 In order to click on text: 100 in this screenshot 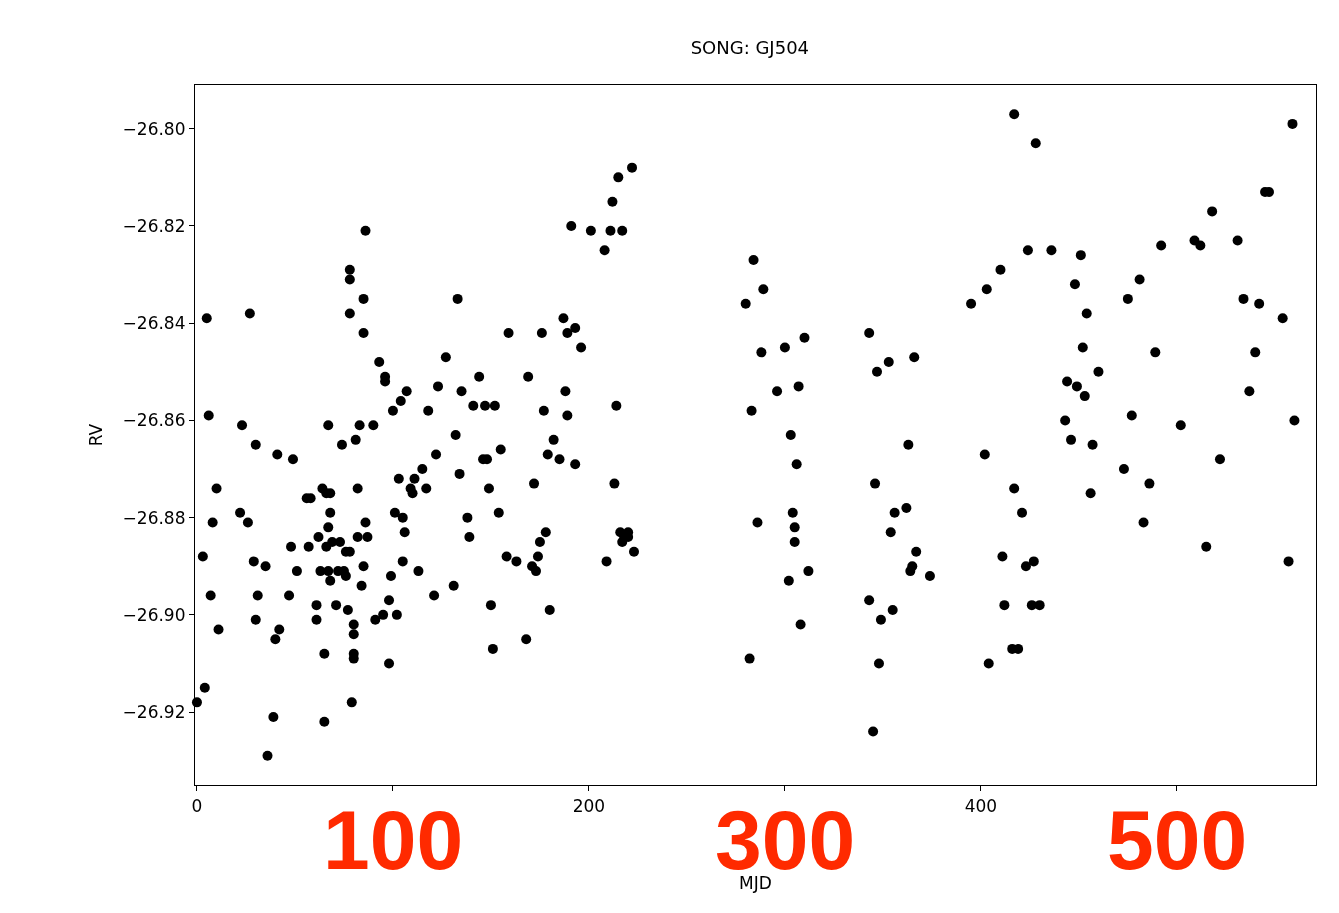, I will do `click(393, 840)`.